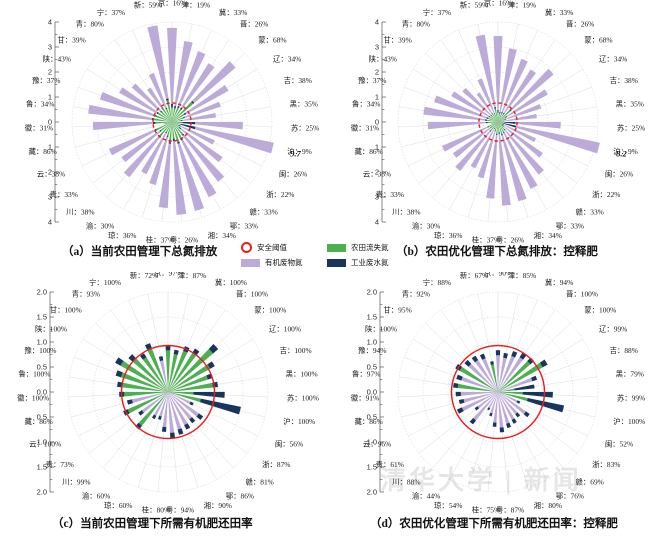  I want to click on province-label: 鄂：76%, so click(570, 495).